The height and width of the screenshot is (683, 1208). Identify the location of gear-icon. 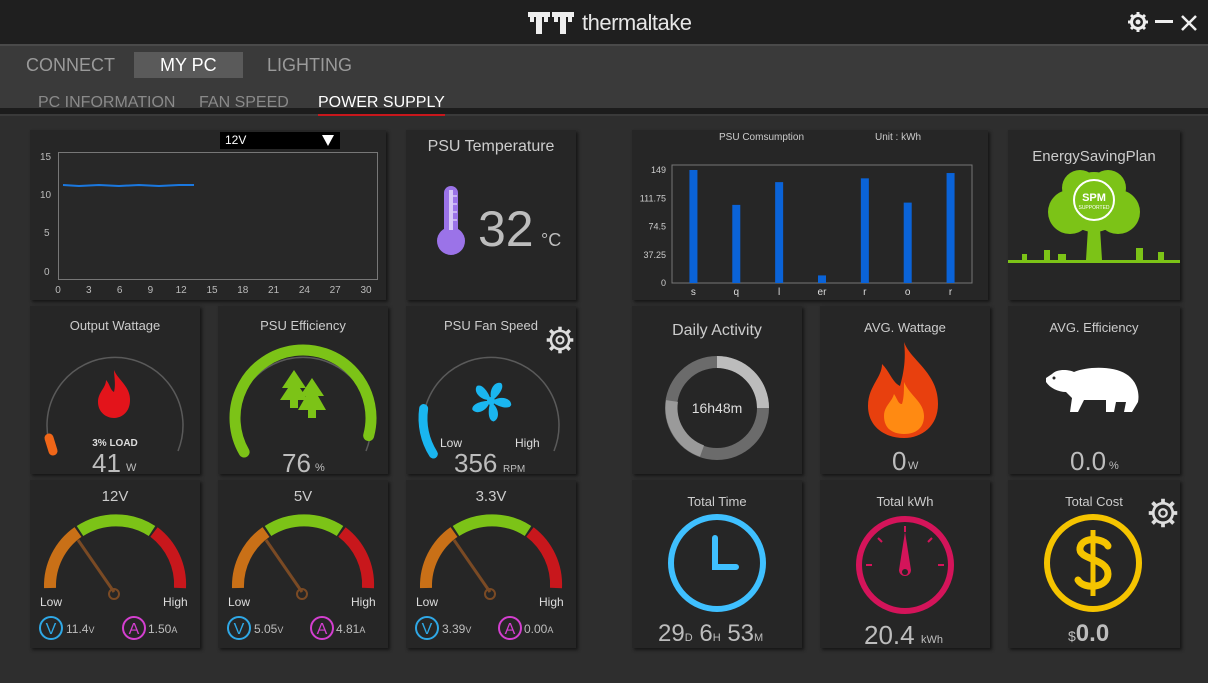
(1138, 22).